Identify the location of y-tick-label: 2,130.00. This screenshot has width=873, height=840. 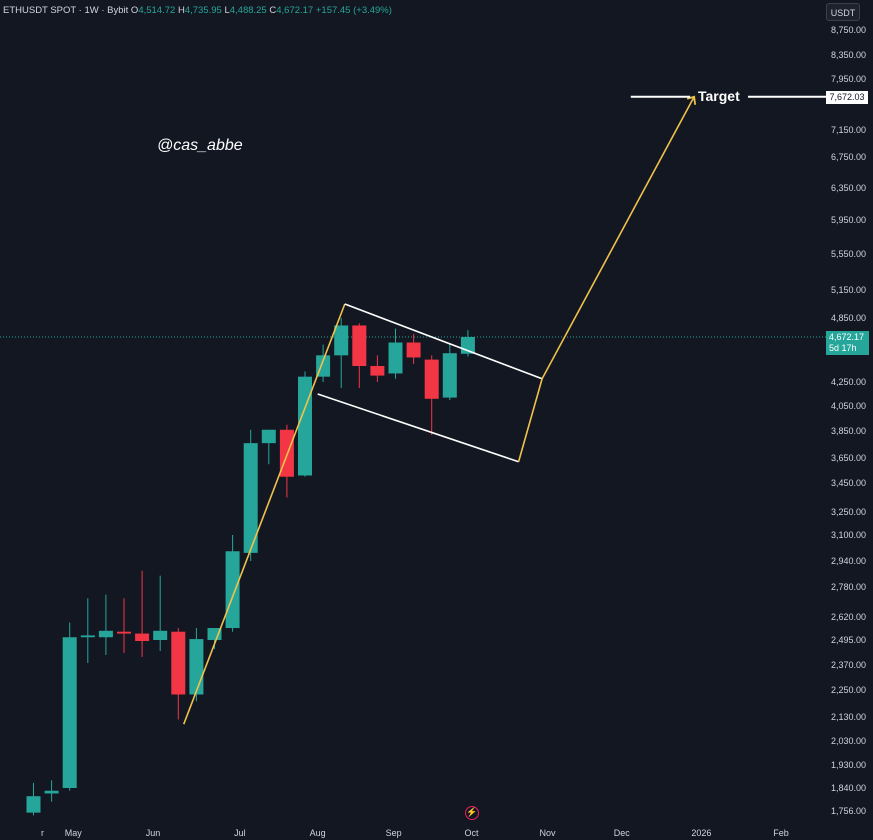
(848, 717).